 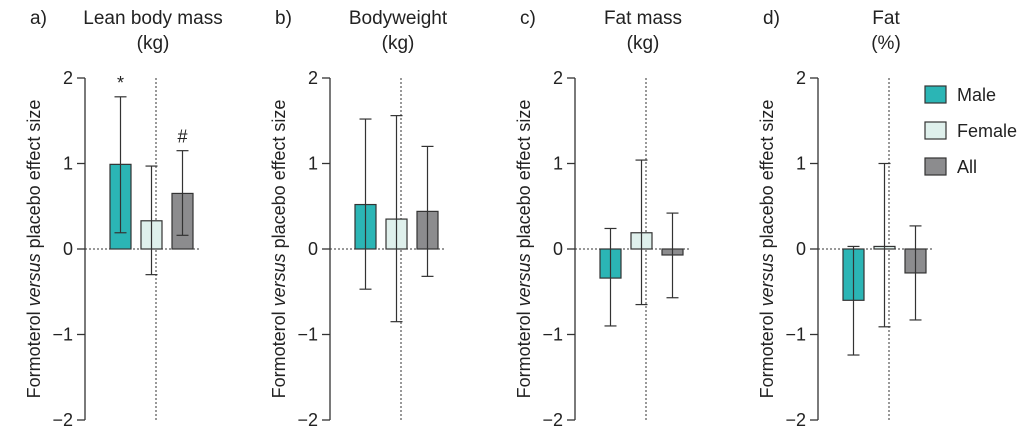 What do you see at coordinates (886, 43) in the screenshot?
I see `panel-title-line: (%)` at bounding box center [886, 43].